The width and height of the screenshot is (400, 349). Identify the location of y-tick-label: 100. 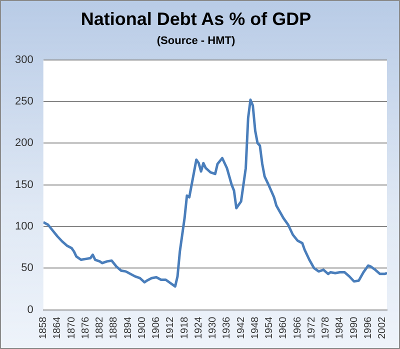
(24, 226).